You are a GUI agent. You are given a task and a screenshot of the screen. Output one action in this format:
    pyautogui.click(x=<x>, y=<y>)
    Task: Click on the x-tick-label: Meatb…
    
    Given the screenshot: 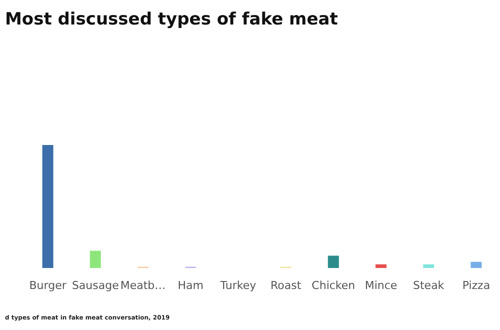 What is the action you would take?
    pyautogui.click(x=143, y=285)
    